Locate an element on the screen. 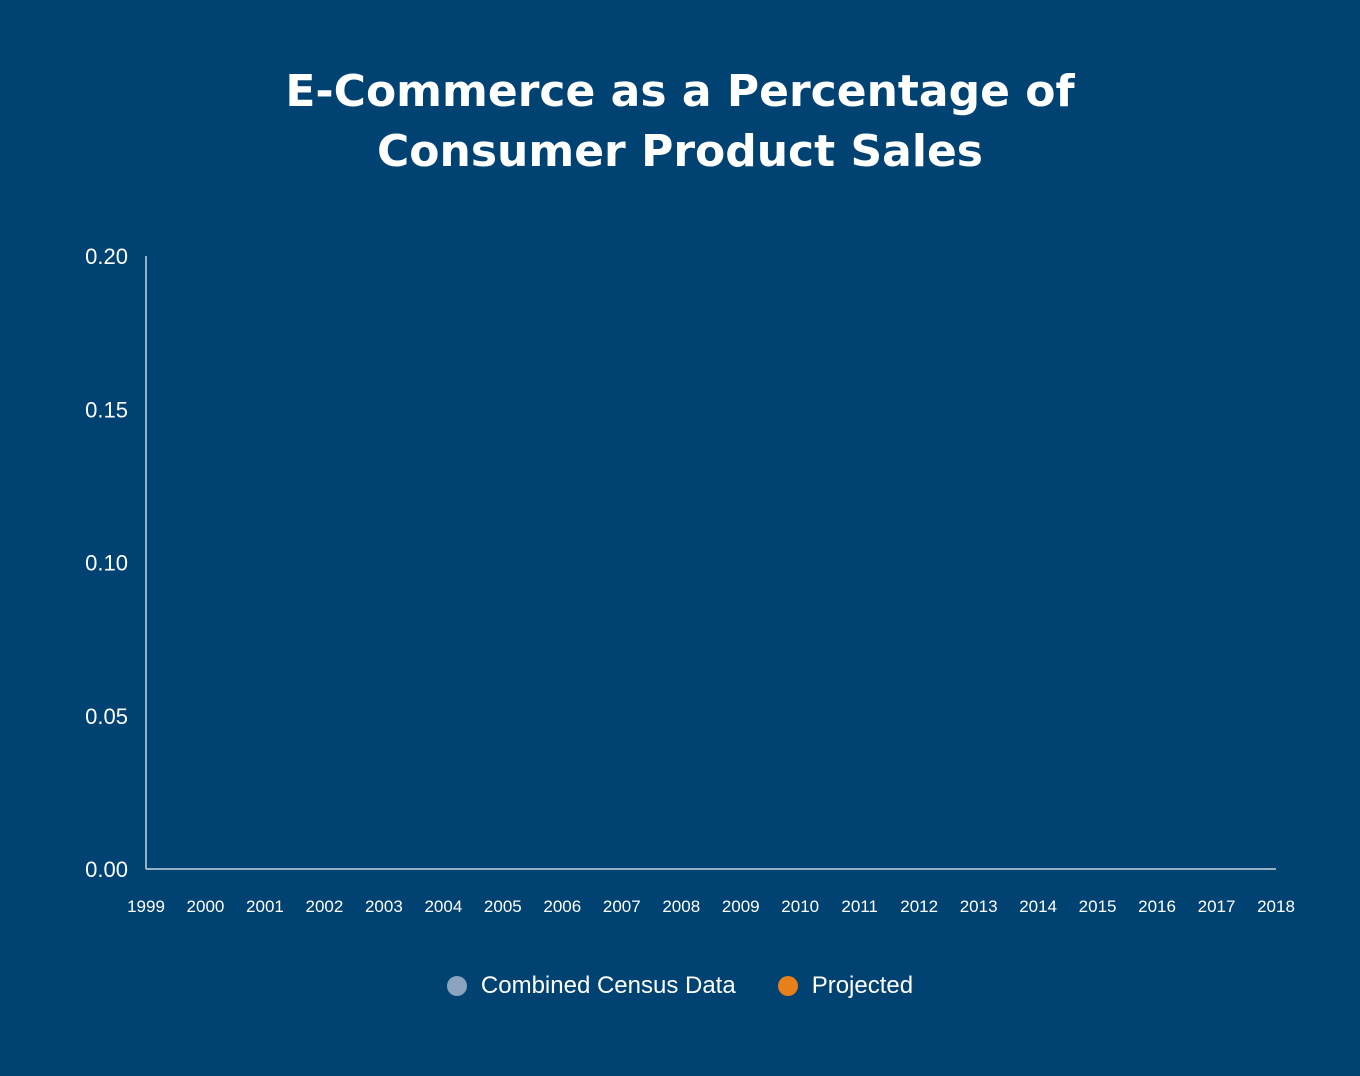  legend-item-projected: Projected is located at coordinates (845, 986).